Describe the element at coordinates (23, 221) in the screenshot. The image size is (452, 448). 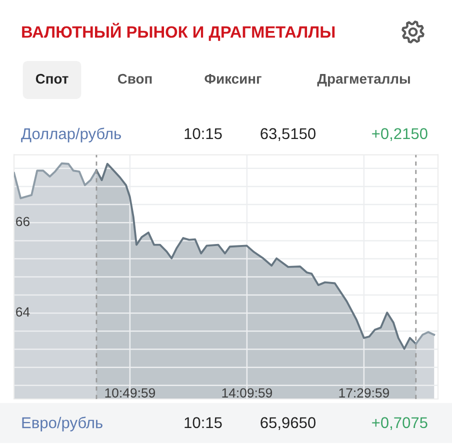
I see `y-tick-label: 66` at that location.